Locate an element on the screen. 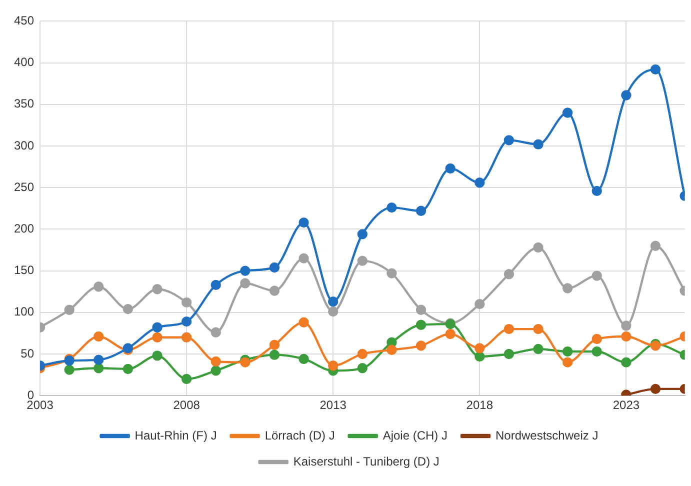 The image size is (691, 486). y-tick-label: 100 is located at coordinates (24, 311).